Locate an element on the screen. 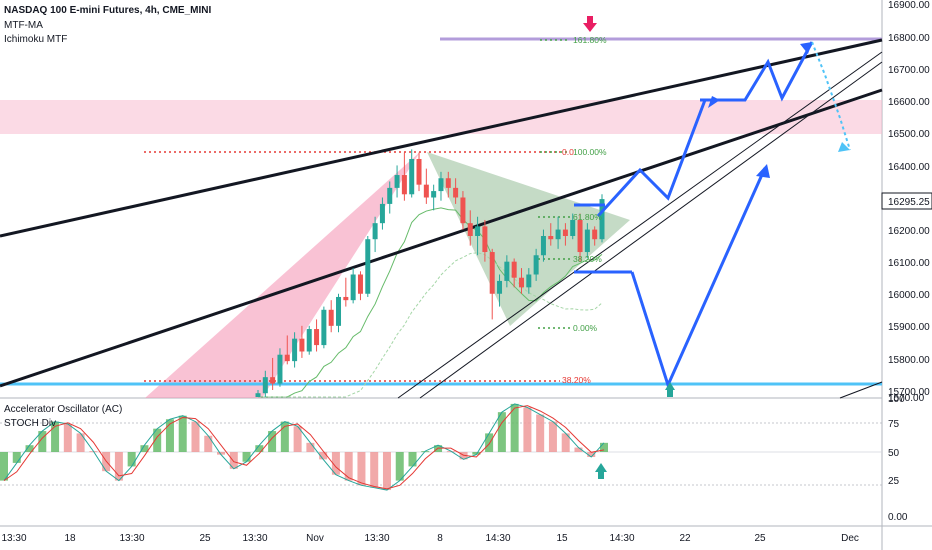 This screenshot has width=932, height=550. projection-top-path is located at coordinates (757, 71).